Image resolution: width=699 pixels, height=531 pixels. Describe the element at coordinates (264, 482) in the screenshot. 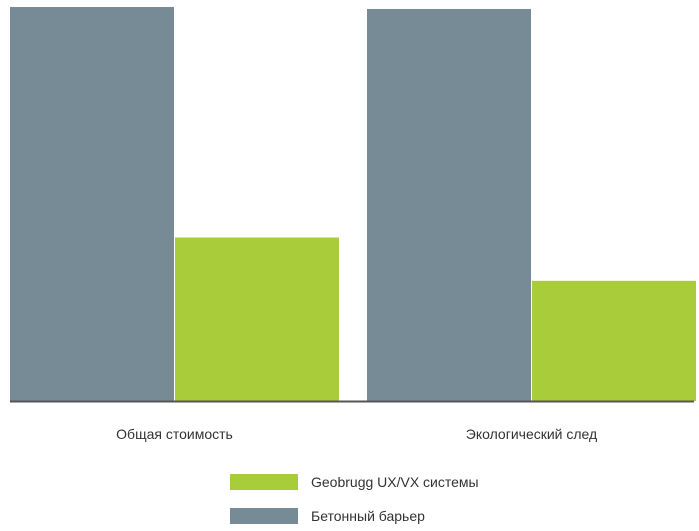

I see `legend-swatch-geobrugg-ux-vx-системы` at that location.